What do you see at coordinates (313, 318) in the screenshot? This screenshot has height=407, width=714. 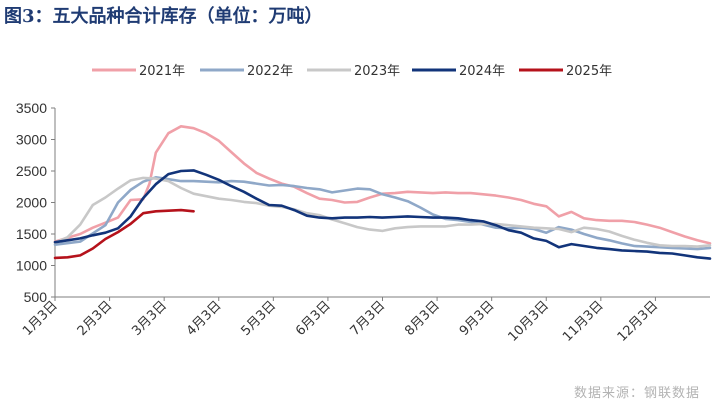 I see `x-tick-label: 6月3日` at bounding box center [313, 318].